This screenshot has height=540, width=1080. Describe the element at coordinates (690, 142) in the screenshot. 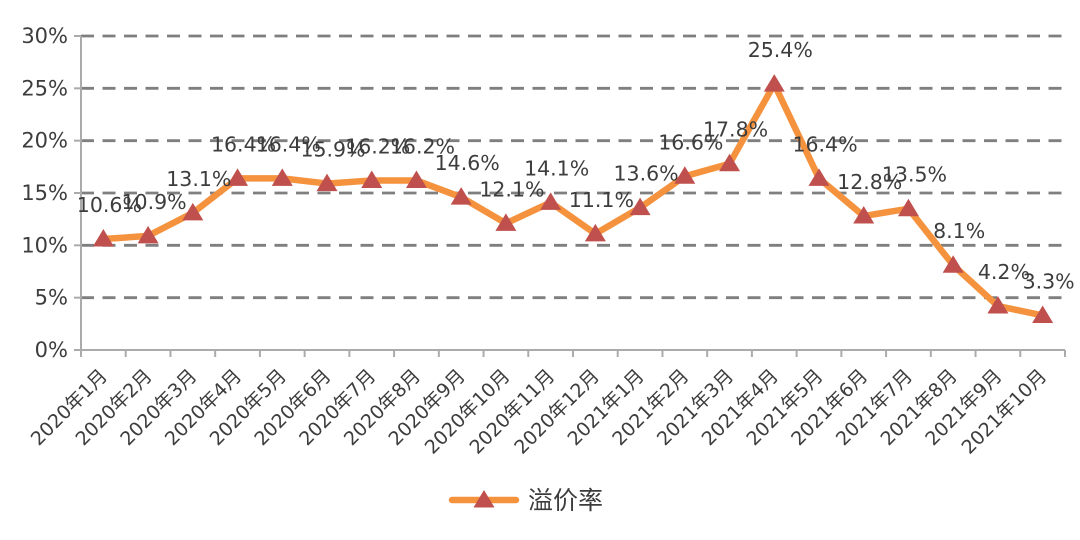

I see `data-label: 16.6%` at that location.